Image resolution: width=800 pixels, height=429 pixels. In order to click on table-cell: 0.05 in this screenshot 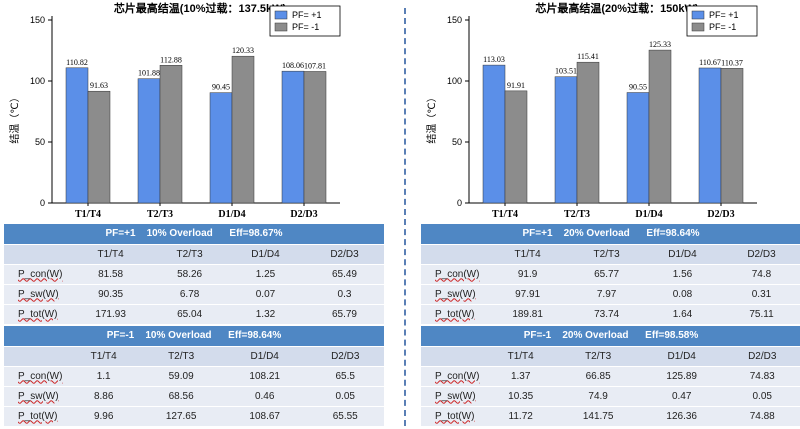, I will do `click(345, 396)`.